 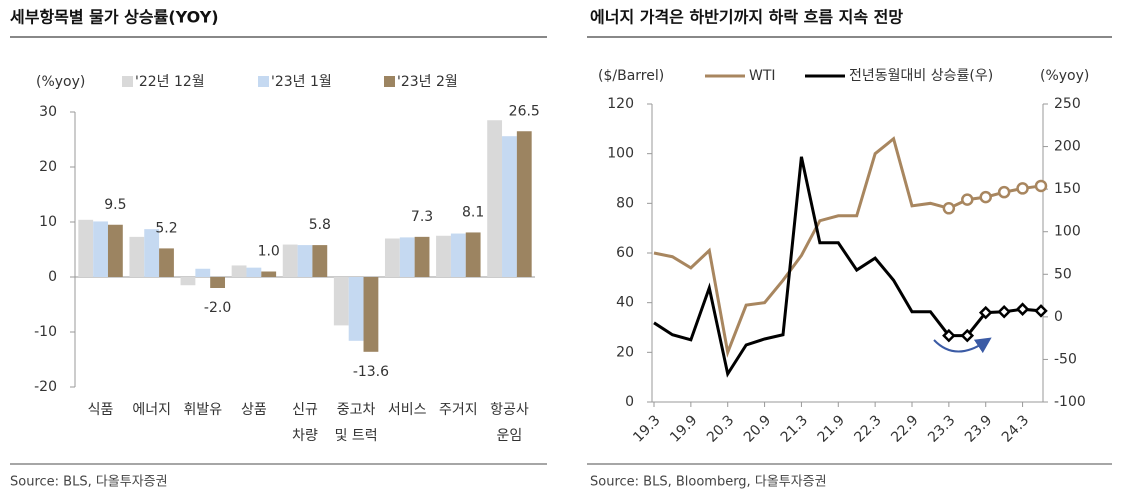 I want to click on value-label: 8.1, so click(x=473, y=212).